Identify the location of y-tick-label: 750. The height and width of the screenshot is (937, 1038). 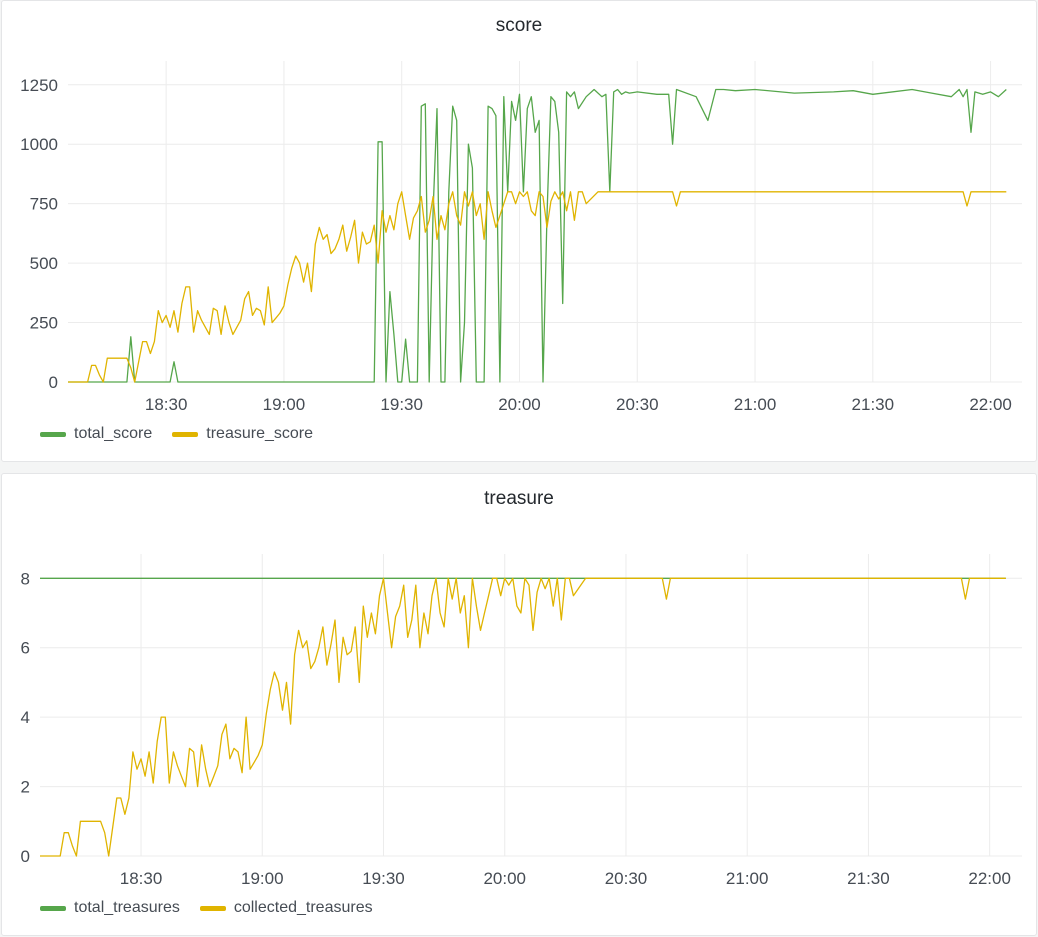
(44, 204).